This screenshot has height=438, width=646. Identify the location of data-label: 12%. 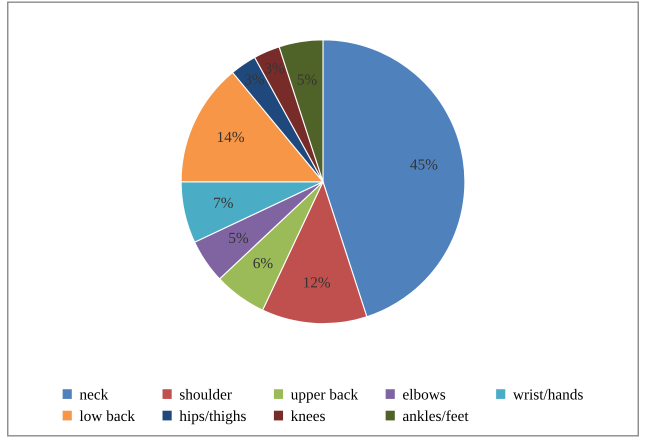
(317, 282).